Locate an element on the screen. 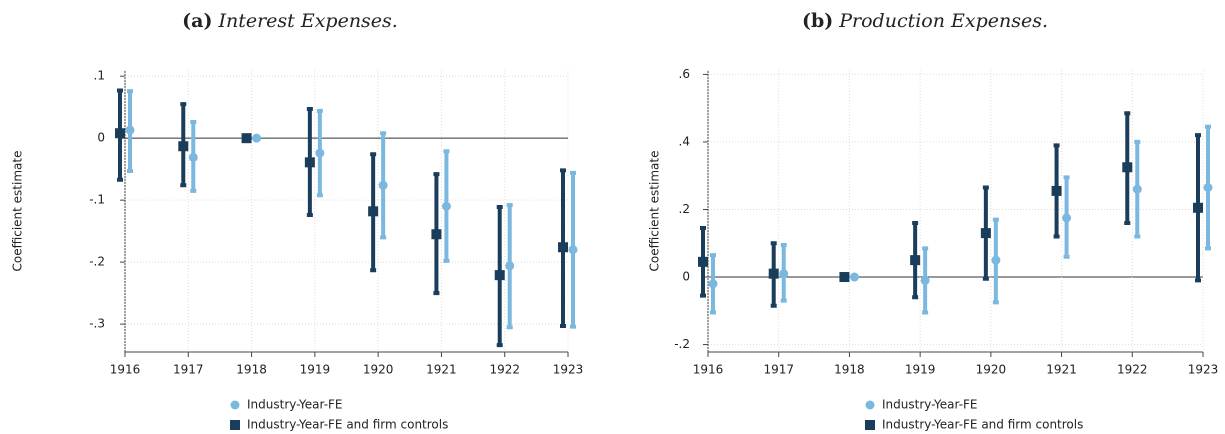 Image resolution: width=1225 pixels, height=434 pixels. title-text: Interest Expenses. is located at coordinates (307, 21).